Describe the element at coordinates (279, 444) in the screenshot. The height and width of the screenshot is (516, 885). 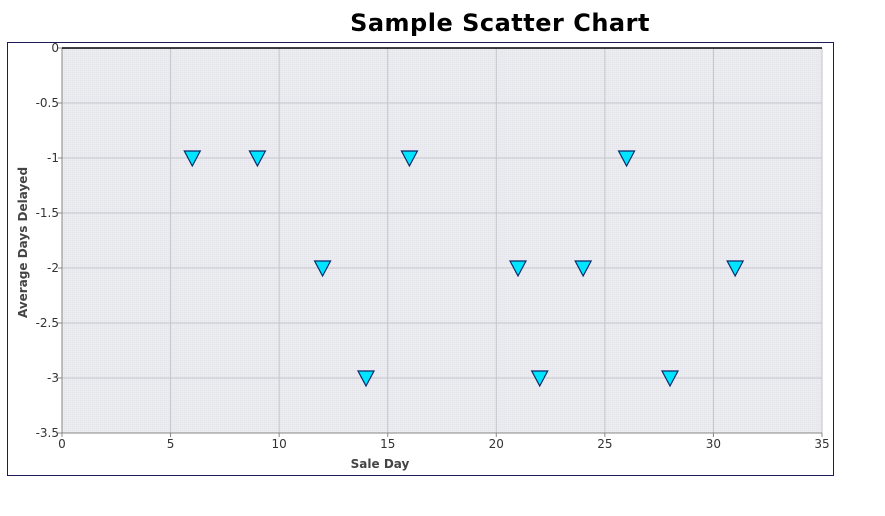
I see `x-tick-label: 10` at that location.